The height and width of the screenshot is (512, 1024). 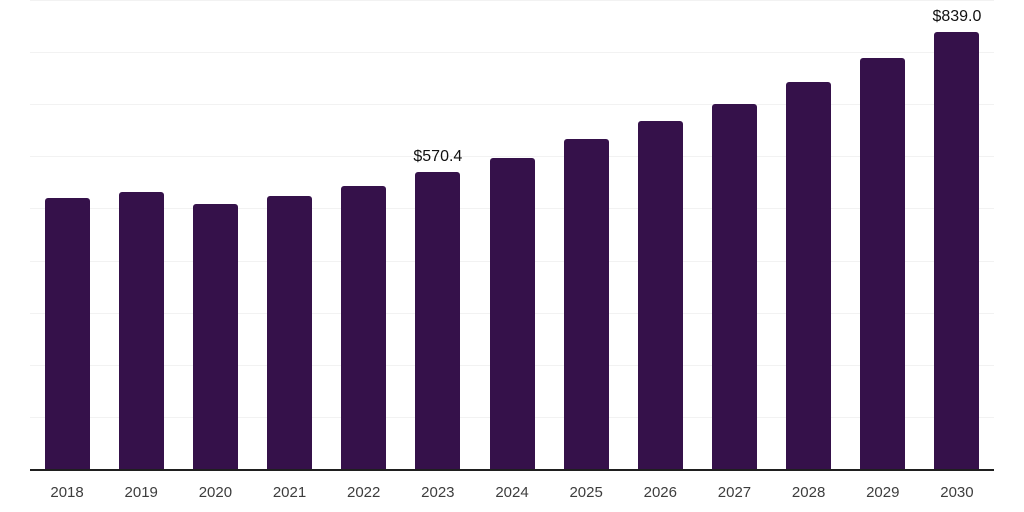 I want to click on value-label-2023: $570.4, so click(x=438, y=156).